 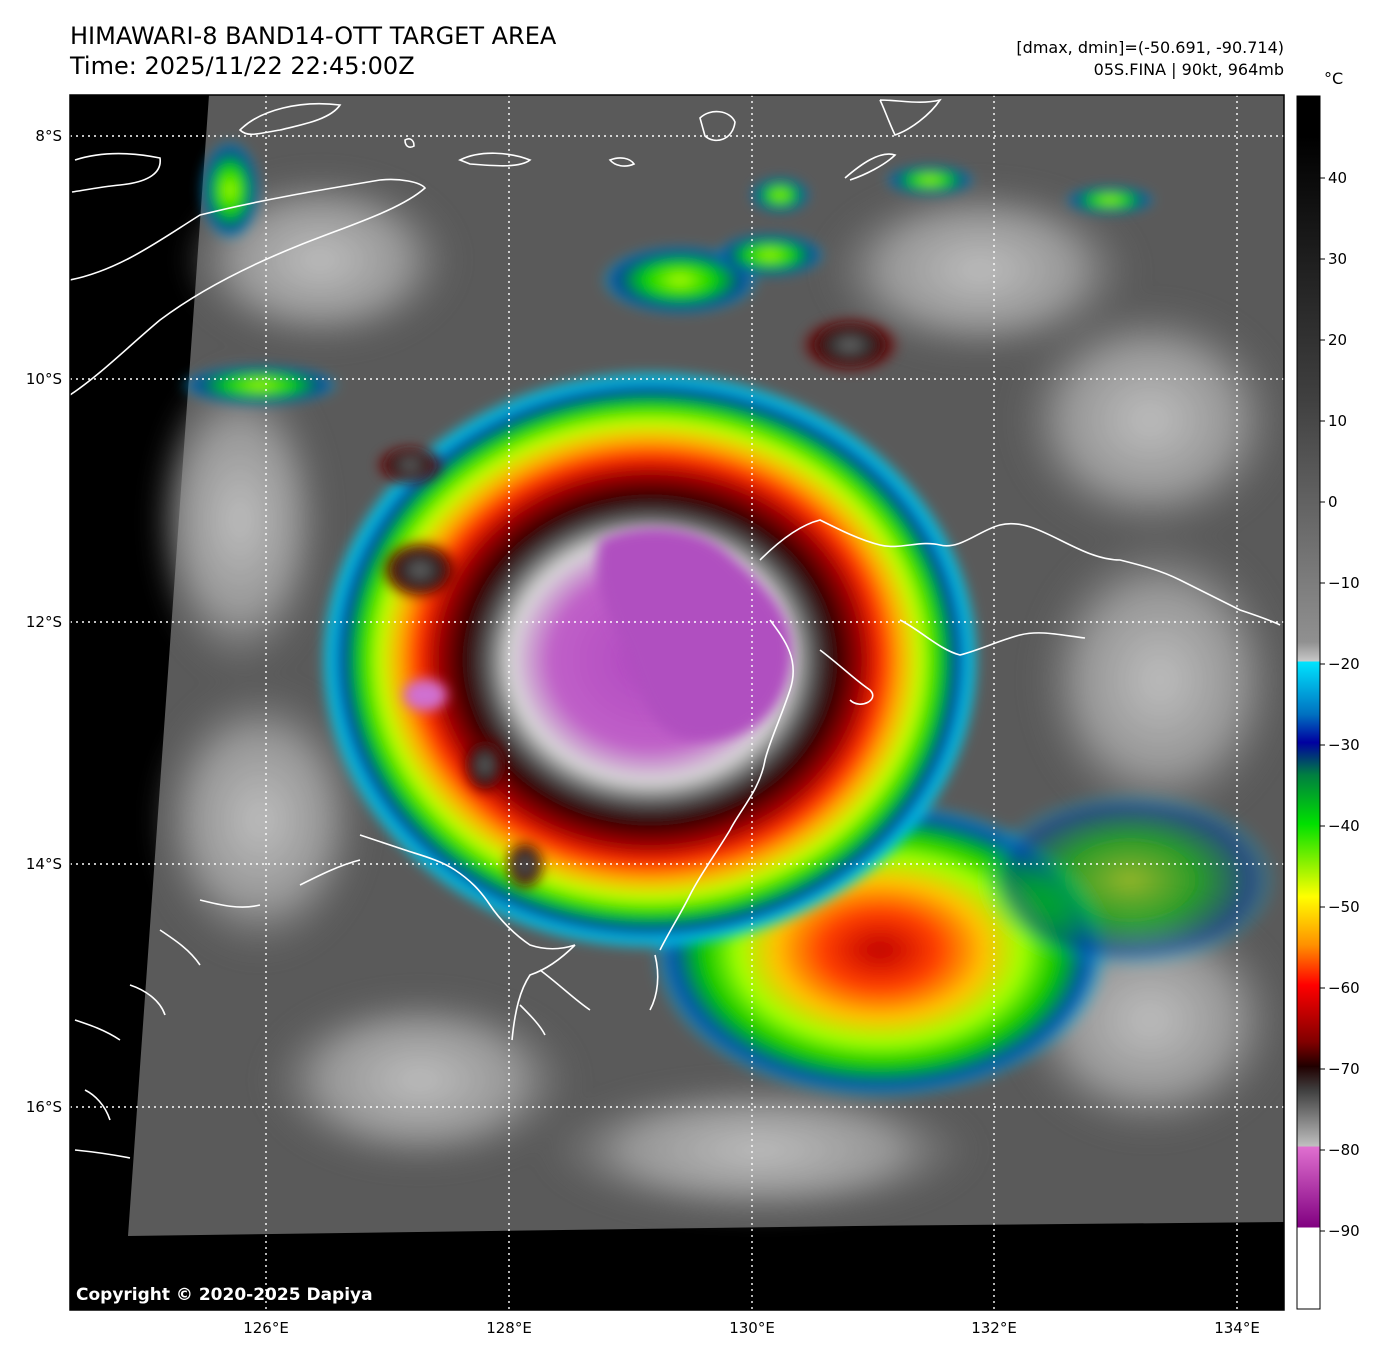 I want to click on colorbar-tick-label: 40, so click(x=1337, y=178).